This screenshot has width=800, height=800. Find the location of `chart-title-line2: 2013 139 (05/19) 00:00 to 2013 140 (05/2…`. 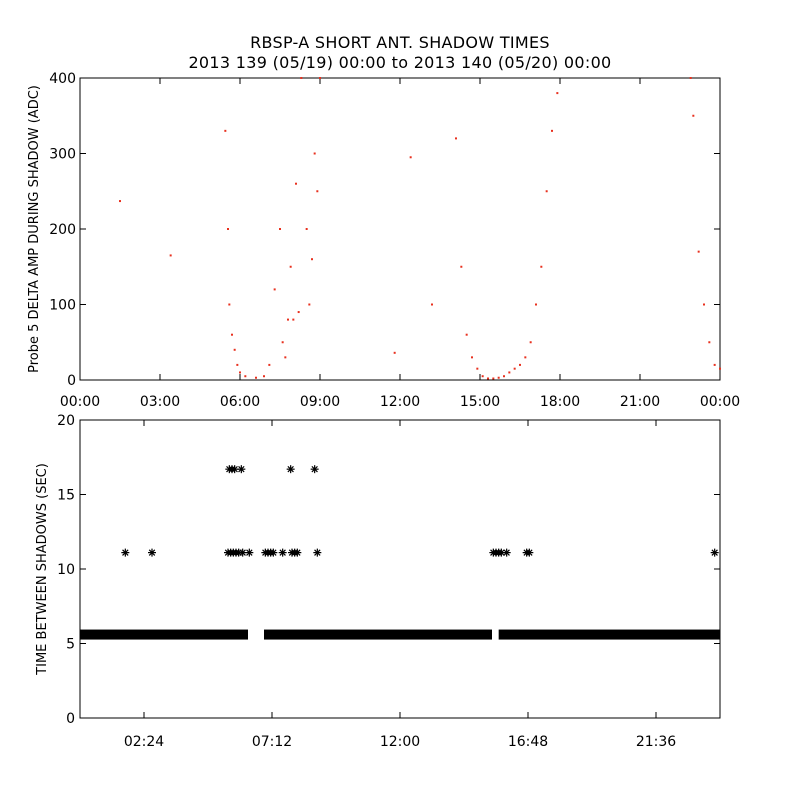

chart-title-line2: 2013 139 (05/19) 00:00 to 2013 140 (05/2… is located at coordinates (399, 62).